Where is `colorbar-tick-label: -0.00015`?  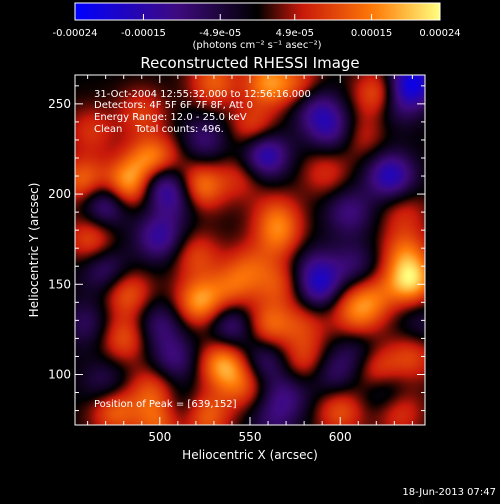
colorbar-tick-label: -0.00015 is located at coordinates (143, 33).